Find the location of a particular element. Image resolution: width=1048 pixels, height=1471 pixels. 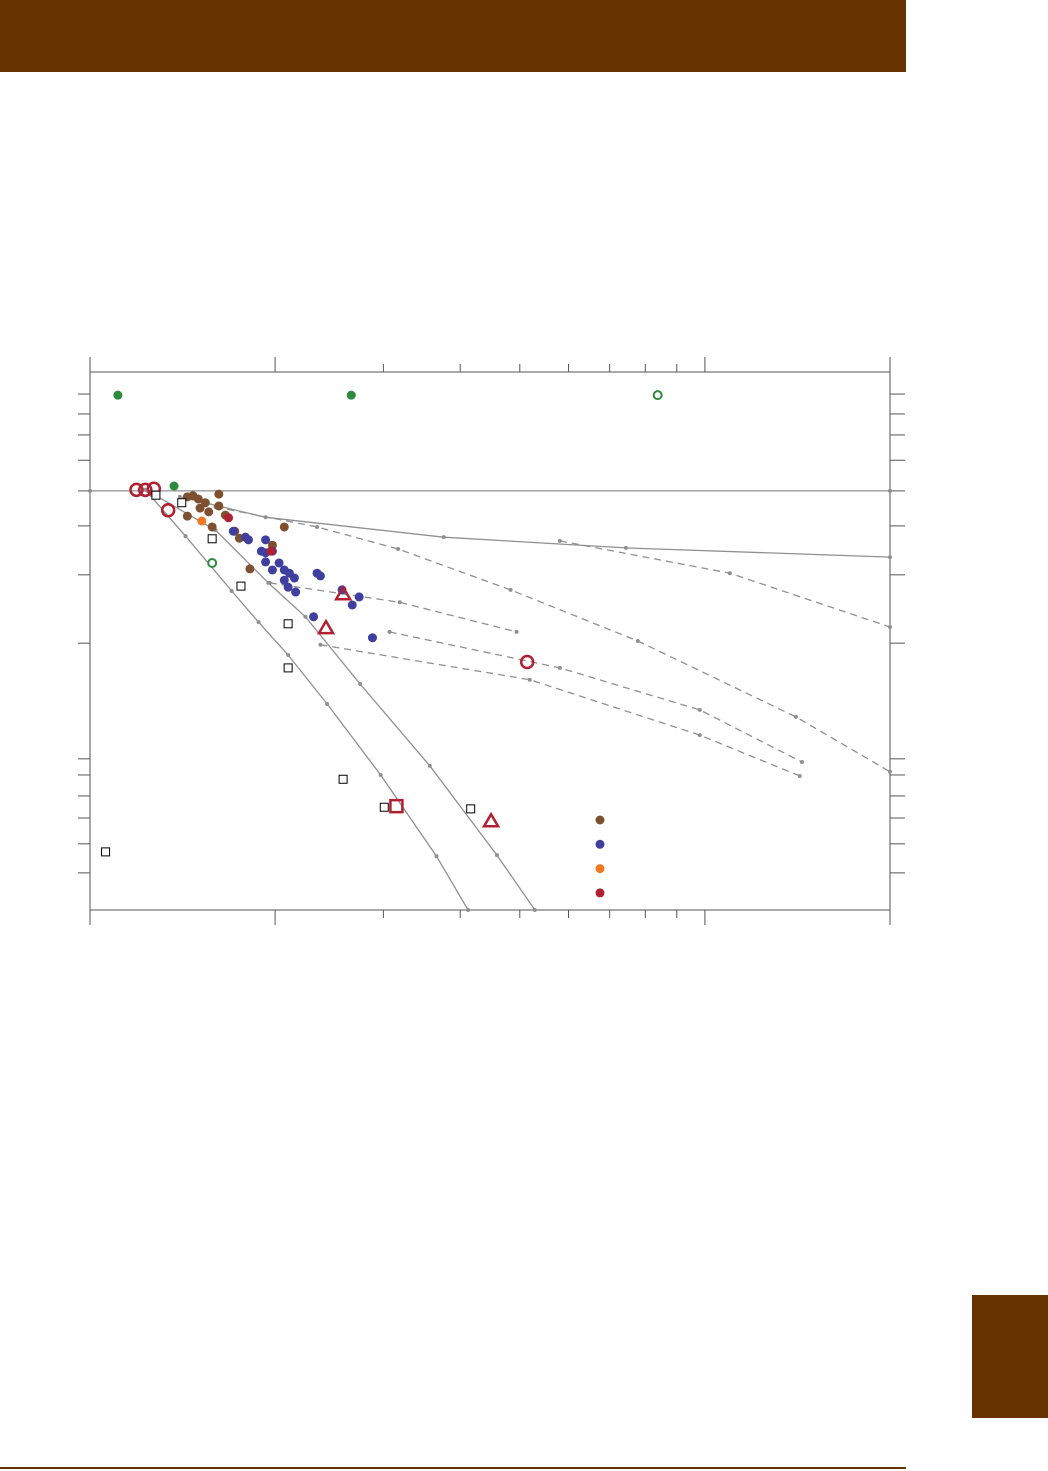

header-bar is located at coordinates (453, 36).